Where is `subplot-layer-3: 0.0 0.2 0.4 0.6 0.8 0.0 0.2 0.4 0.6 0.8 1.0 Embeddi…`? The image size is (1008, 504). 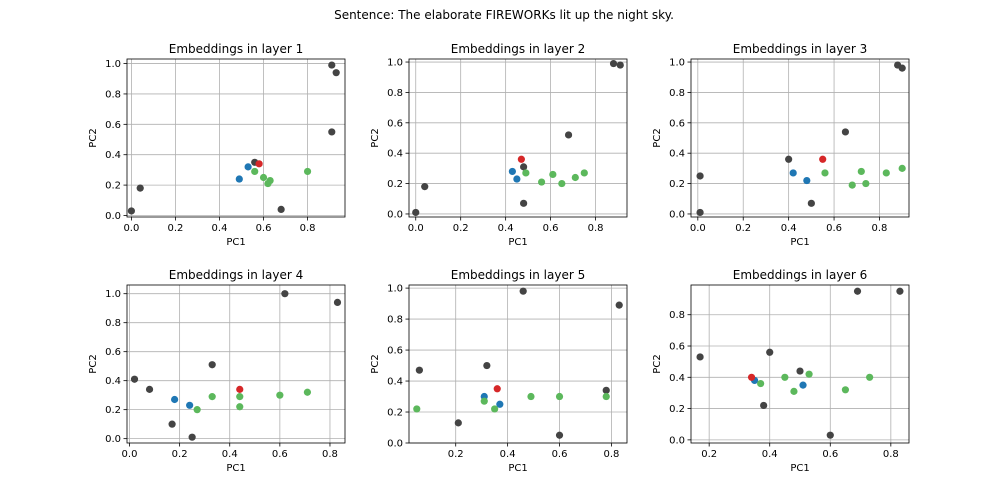 subplot-layer-3: 0.0 0.2 0.4 0.6 0.8 0.0 0.2 0.4 0.6 0.8 1.0 Embeddi… is located at coordinates (781, 145).